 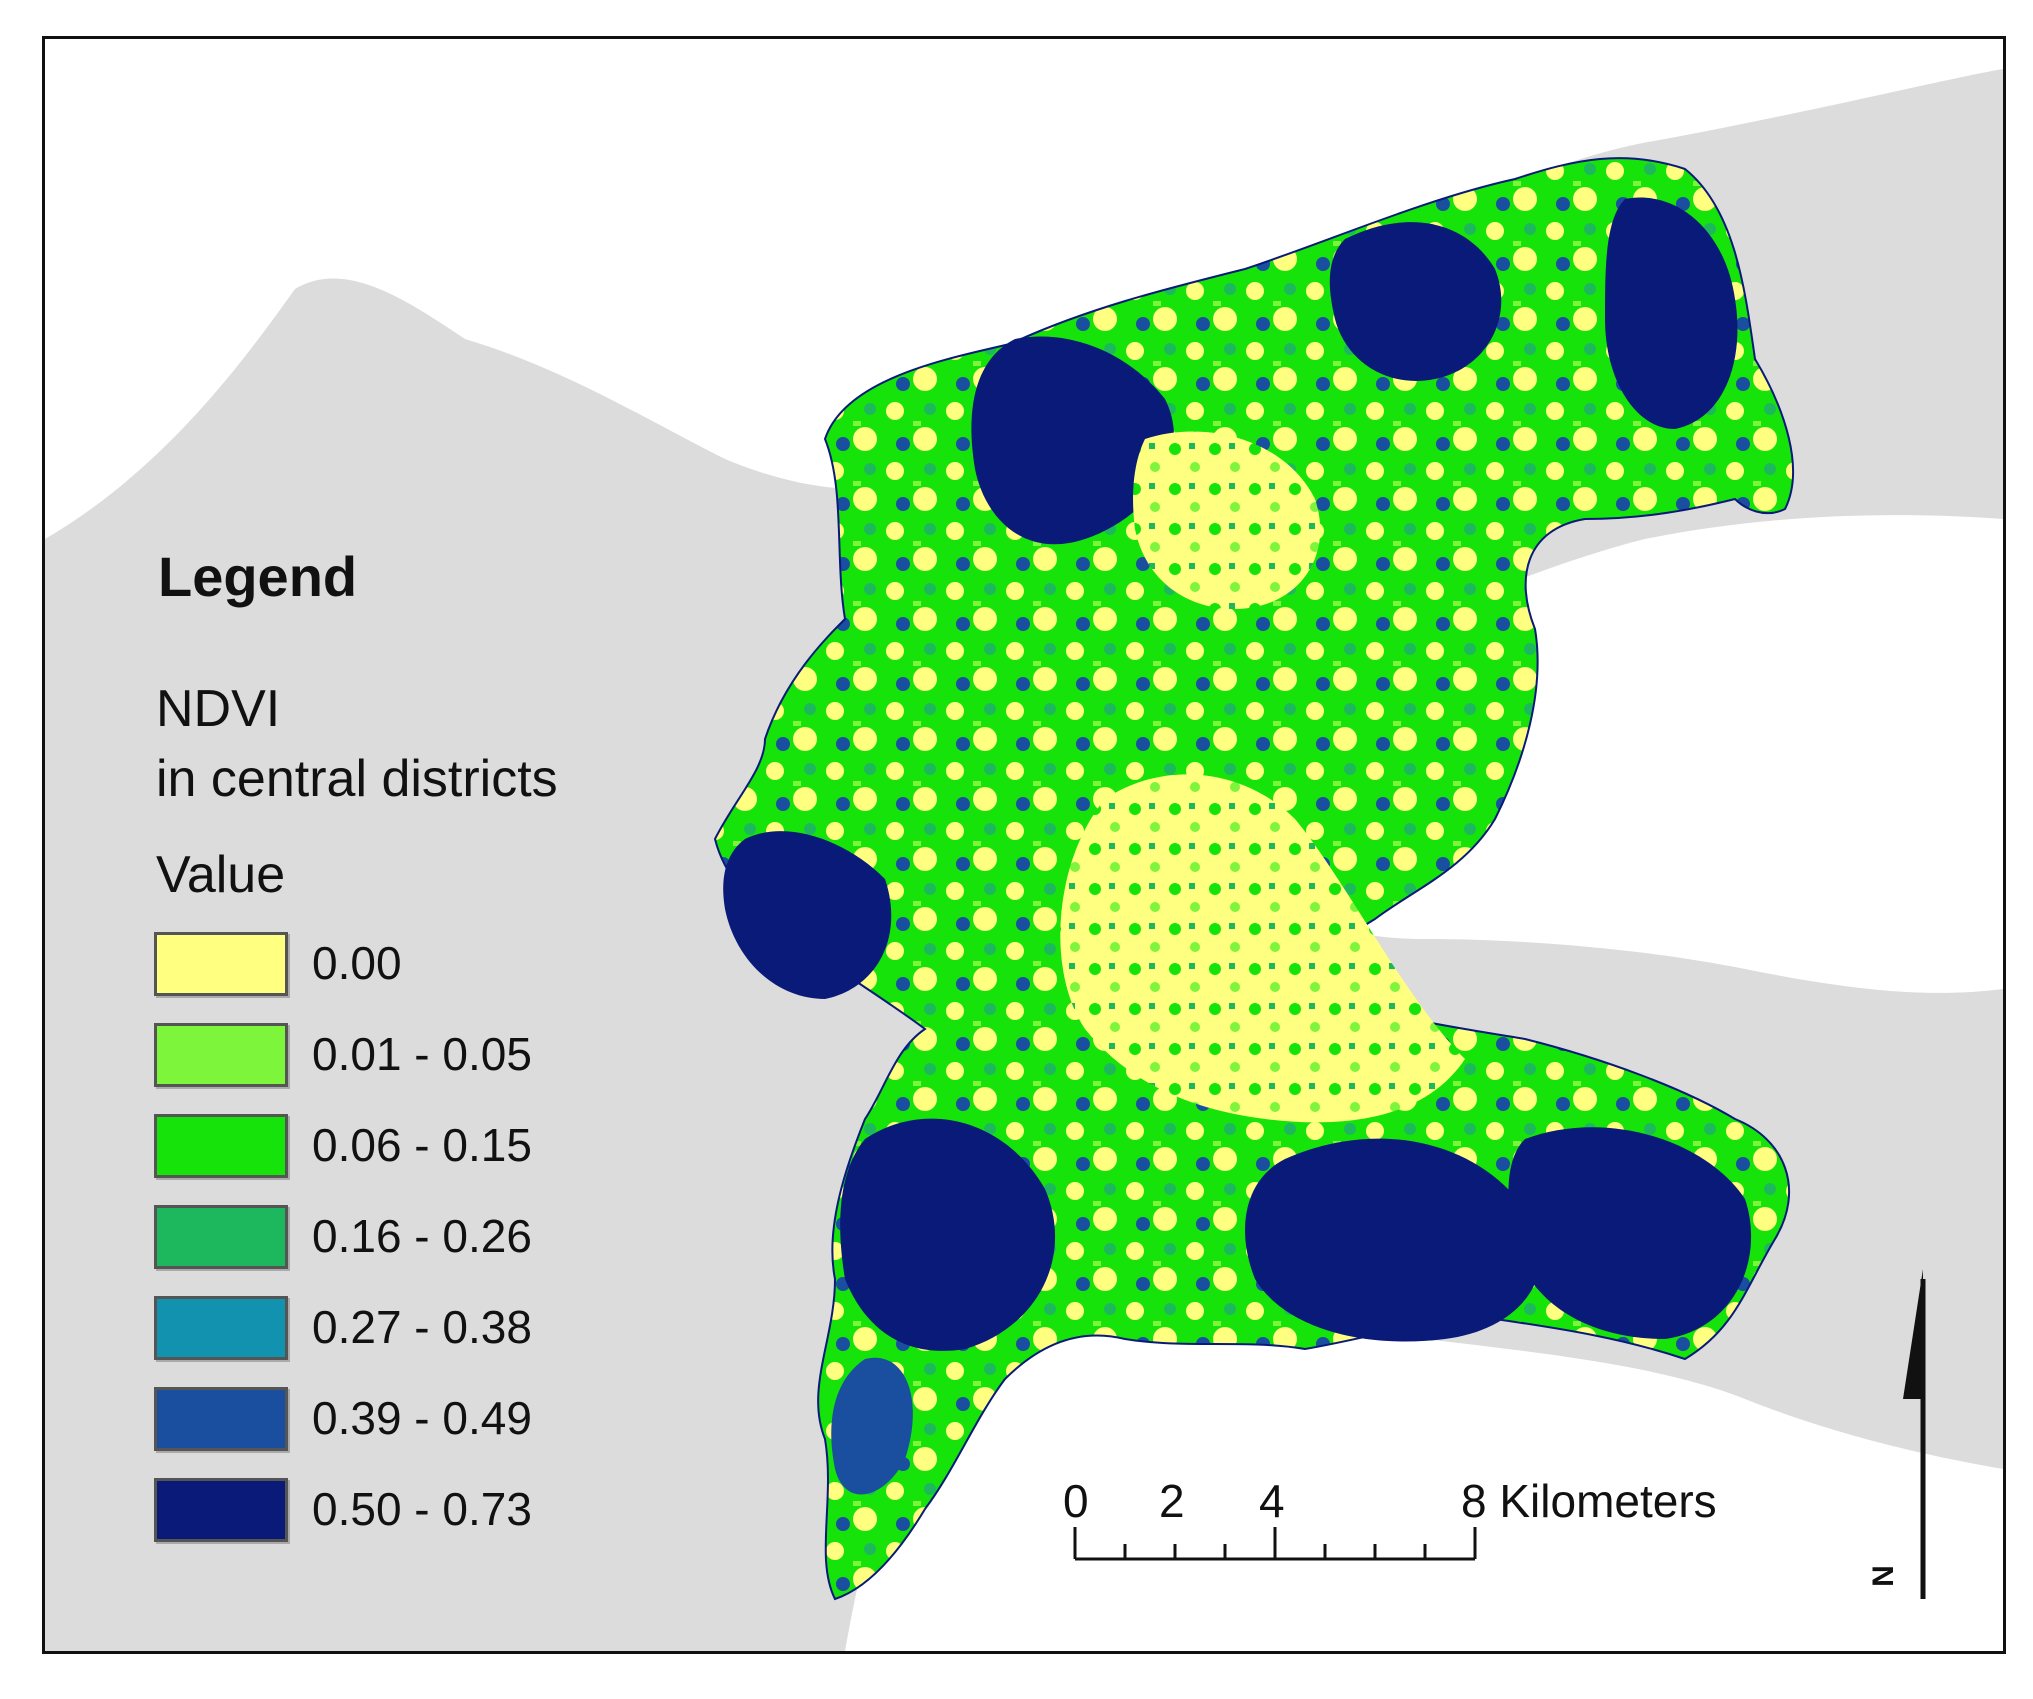 What do you see at coordinates (422, 1145) in the screenshot?
I see `legend-item-label: 0.06 - 0.15` at bounding box center [422, 1145].